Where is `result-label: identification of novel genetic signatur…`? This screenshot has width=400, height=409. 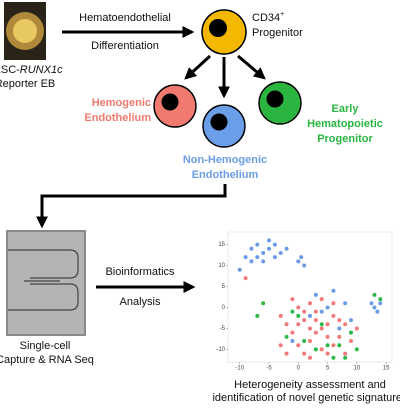
result-label: identification of novel genetic signatur… is located at coordinates (306, 398).